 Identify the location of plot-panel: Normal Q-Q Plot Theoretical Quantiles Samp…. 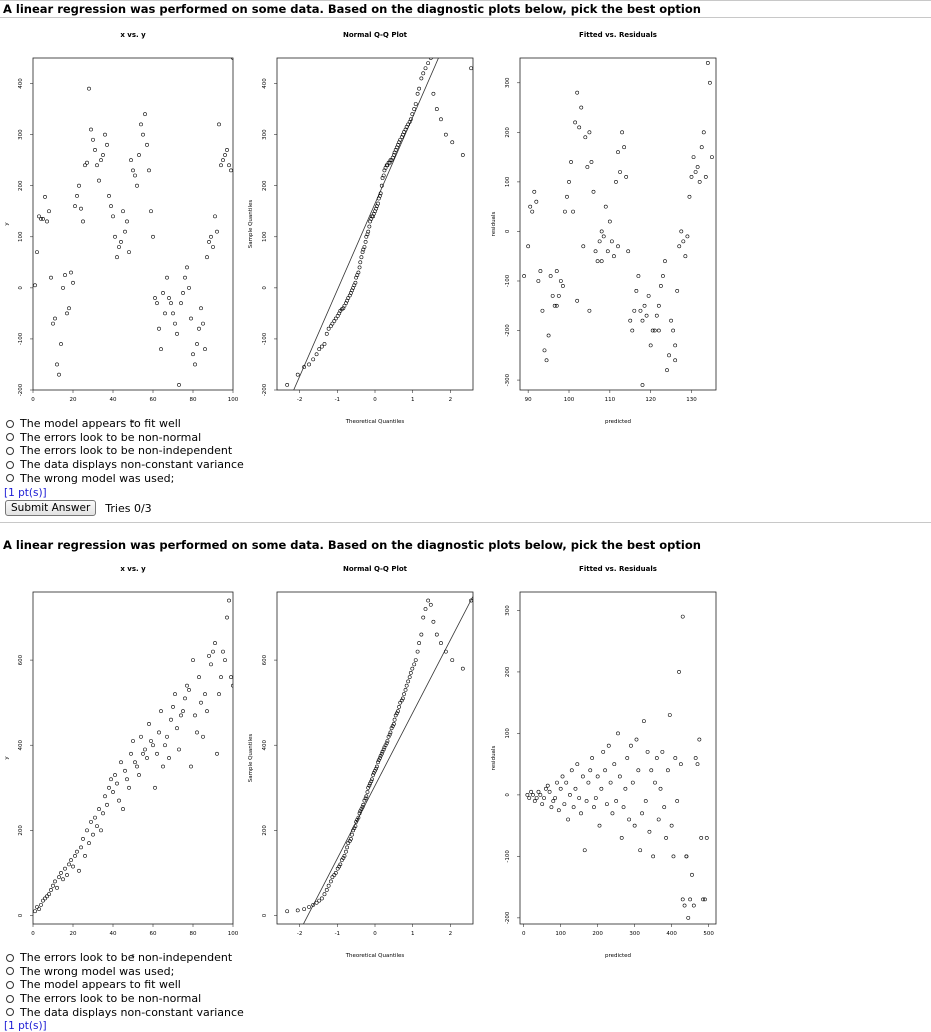
(361, 762).